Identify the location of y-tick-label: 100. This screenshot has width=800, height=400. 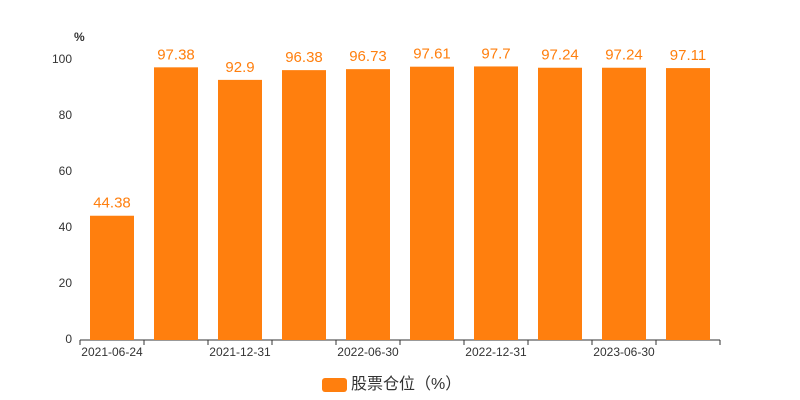
(62, 59).